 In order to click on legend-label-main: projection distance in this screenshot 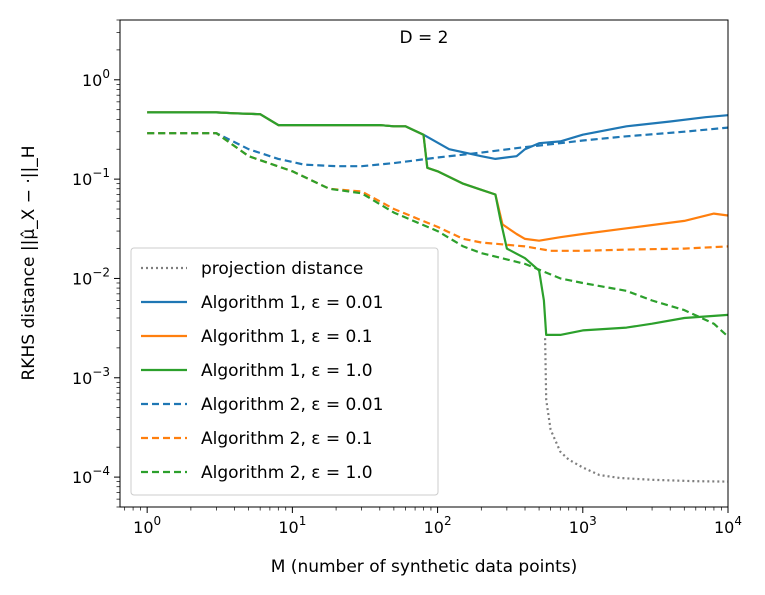, I will do `click(282, 269)`.